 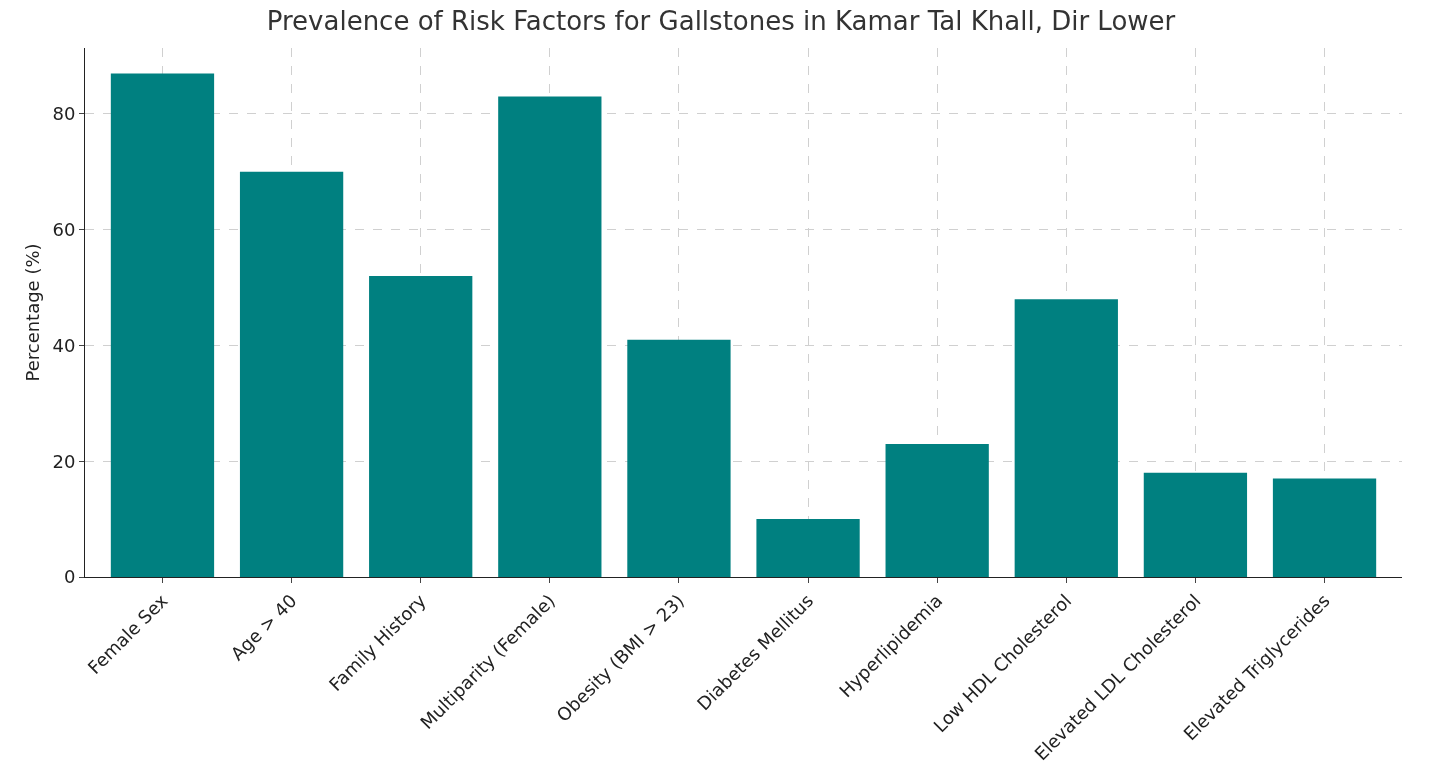 What do you see at coordinates (721, 20) in the screenshot?
I see `chart-title: Prevalence of Risk Factors for Gallstones in Kamar Tal Khall, Dir Lower` at bounding box center [721, 20].